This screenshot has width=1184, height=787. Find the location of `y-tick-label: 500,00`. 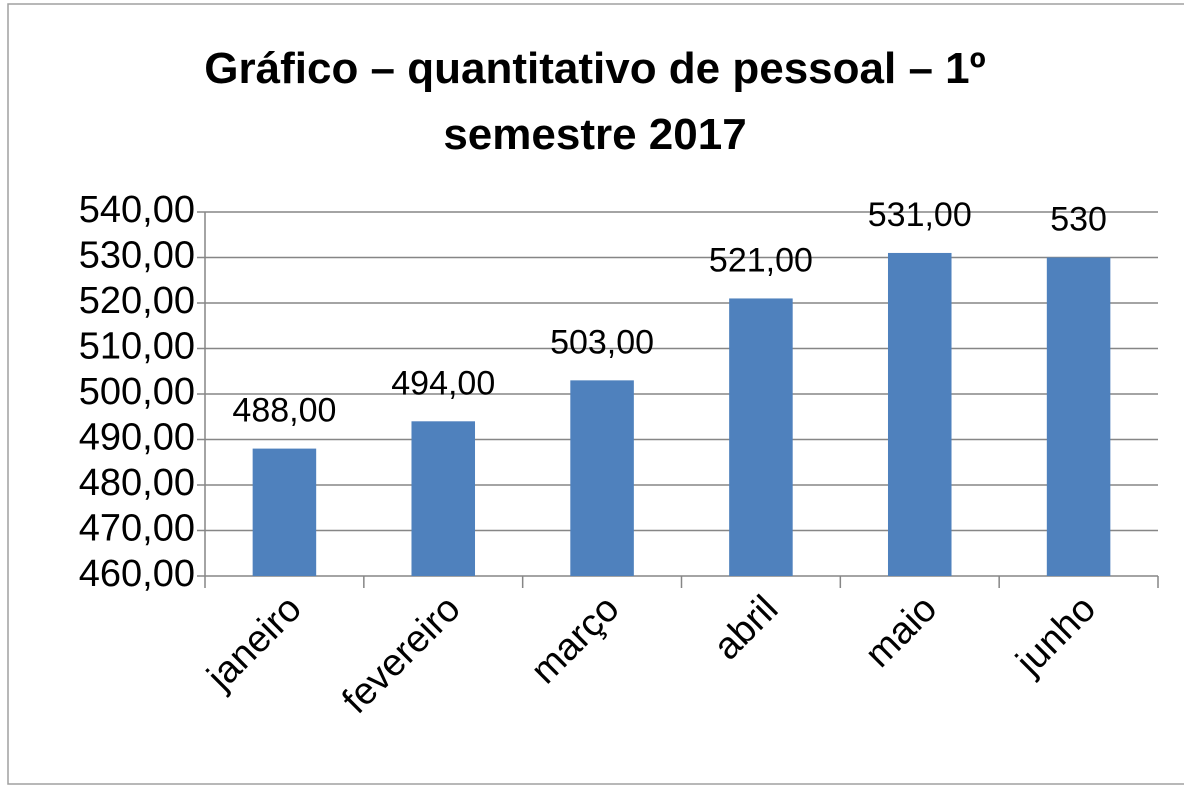

y-tick-label: 500,00 is located at coordinates (137, 392).